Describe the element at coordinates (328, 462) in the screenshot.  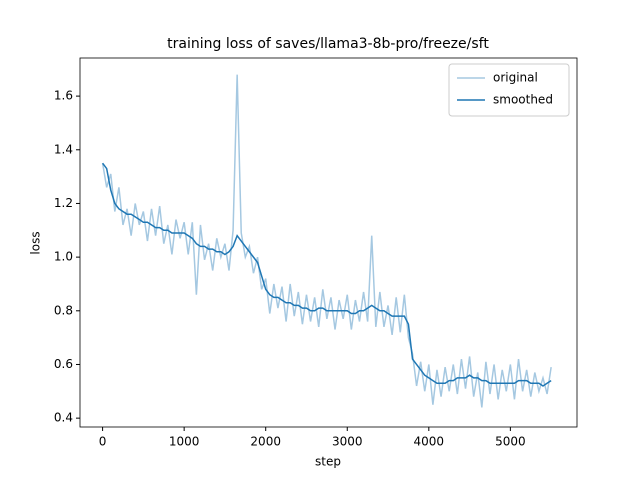
I see `x-axis-label: step` at that location.